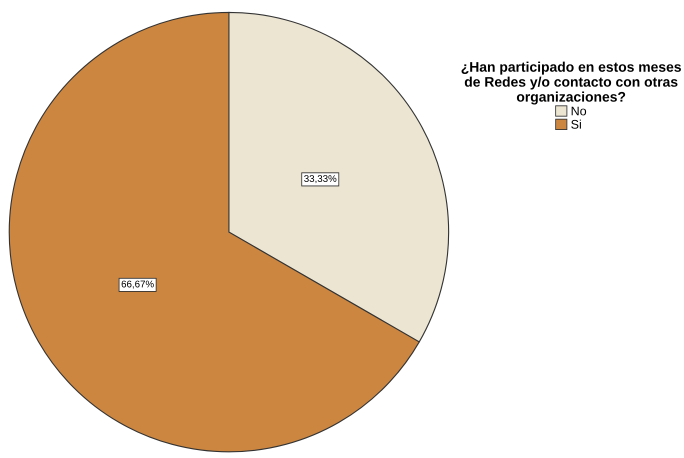 The image size is (684, 458). Describe the element at coordinates (579, 111) in the screenshot. I see `legend-label: No` at that location.